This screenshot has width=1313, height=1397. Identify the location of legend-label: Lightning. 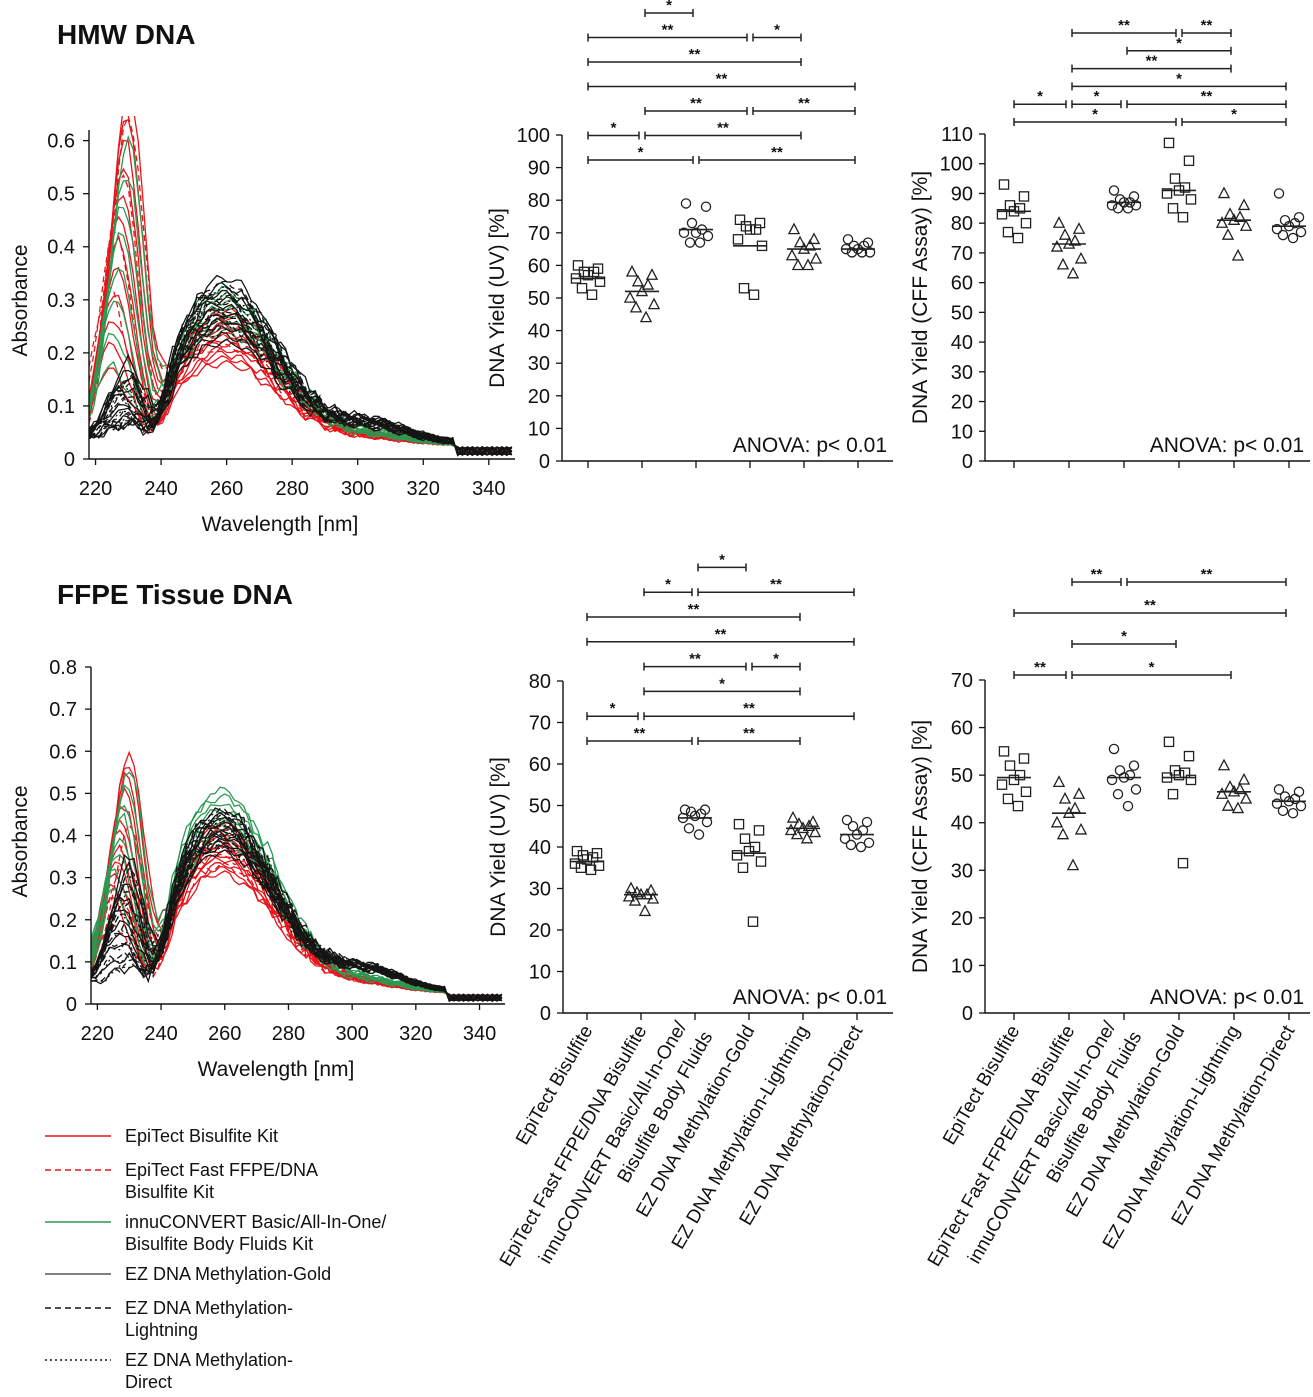
(161, 1330).